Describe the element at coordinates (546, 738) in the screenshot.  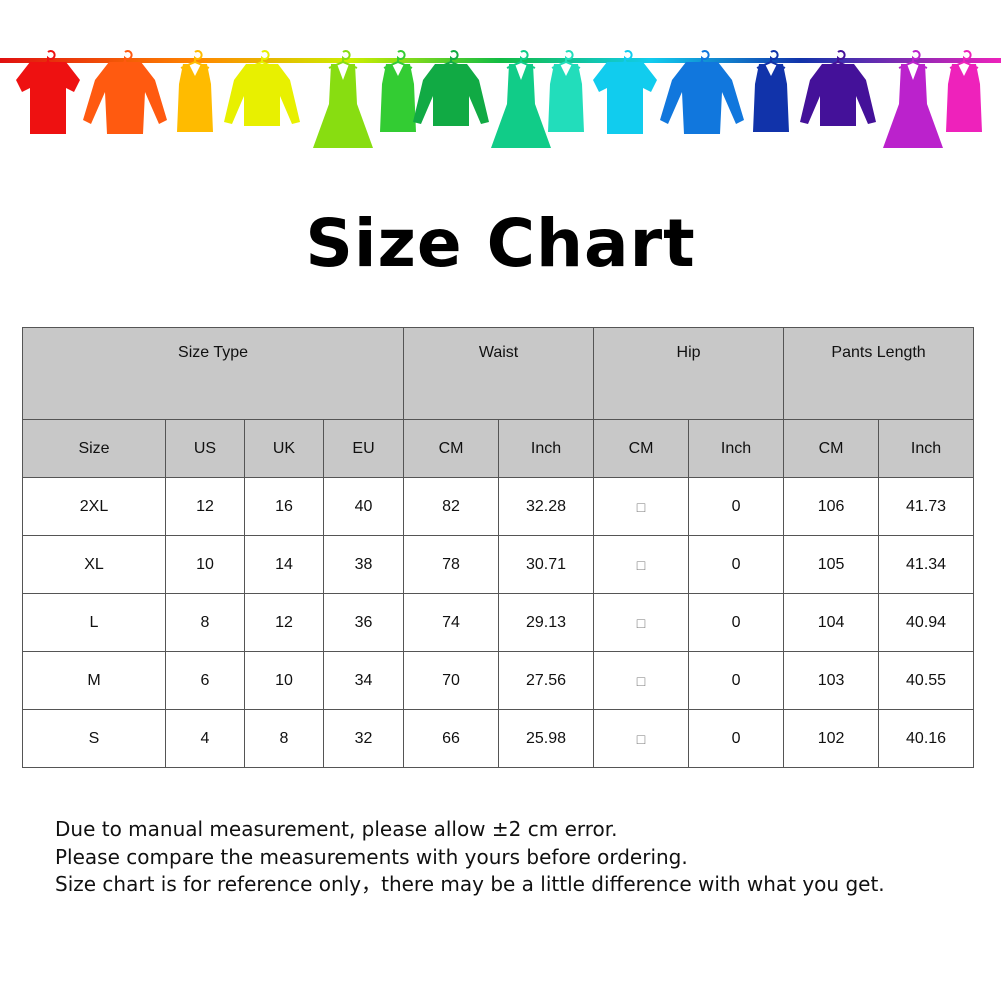
I see `table-cell: 25.98` at that location.